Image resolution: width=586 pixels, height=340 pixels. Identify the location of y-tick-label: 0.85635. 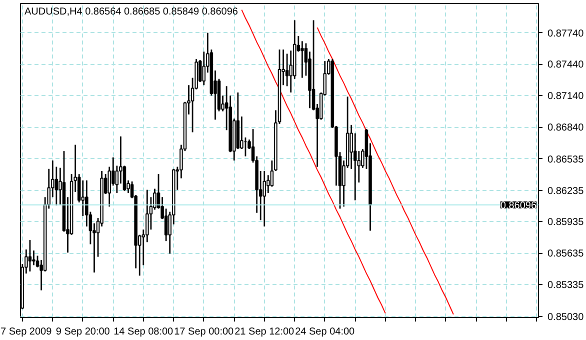
(566, 254).